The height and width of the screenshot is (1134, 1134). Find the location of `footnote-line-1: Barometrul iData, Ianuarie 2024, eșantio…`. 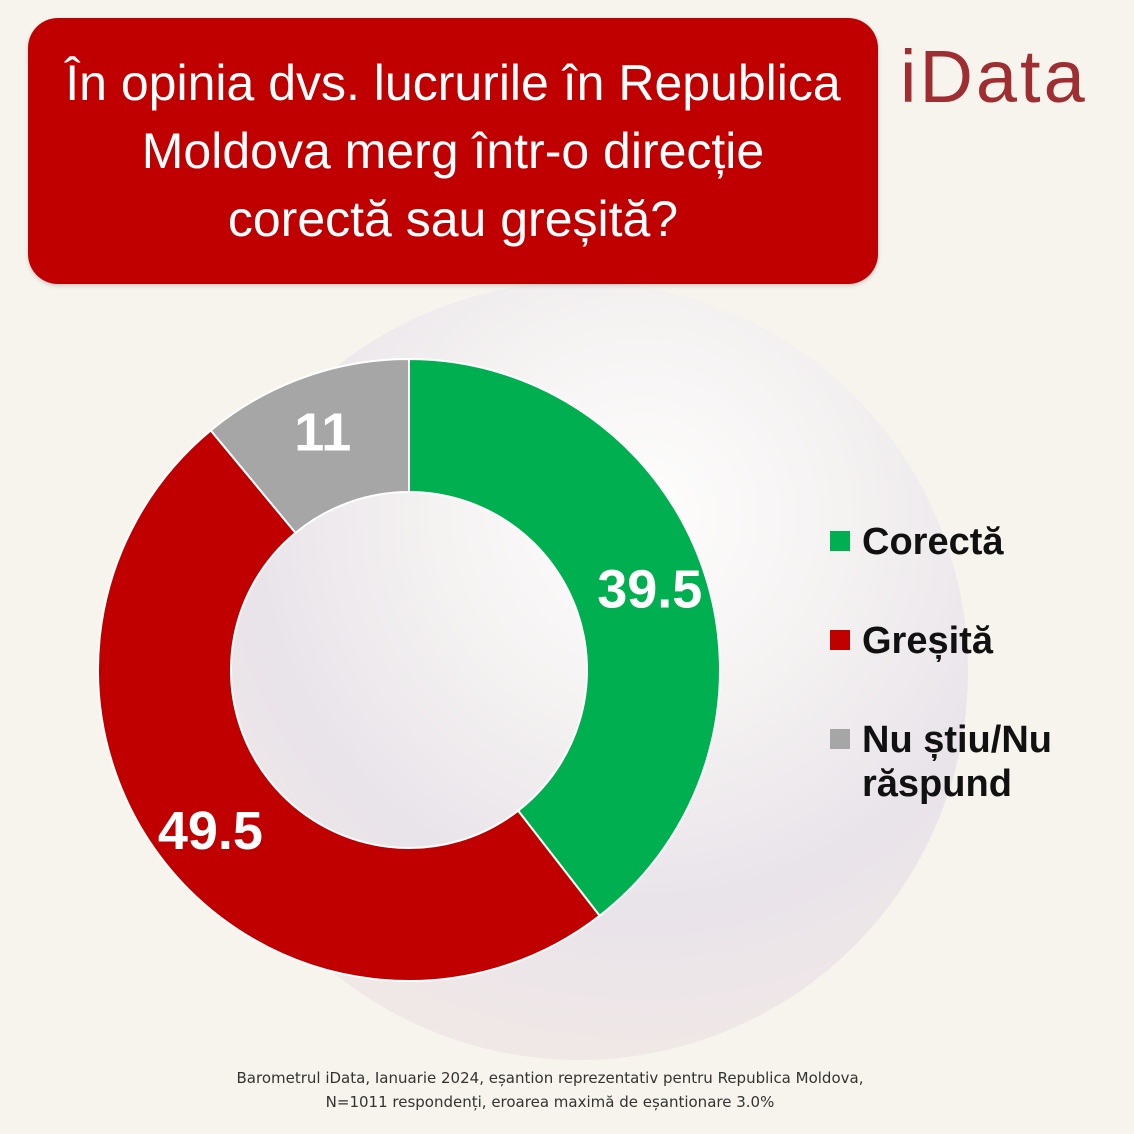

footnote-line-1: Barometrul iData, Ianuarie 2024, eșantio… is located at coordinates (550, 1078).